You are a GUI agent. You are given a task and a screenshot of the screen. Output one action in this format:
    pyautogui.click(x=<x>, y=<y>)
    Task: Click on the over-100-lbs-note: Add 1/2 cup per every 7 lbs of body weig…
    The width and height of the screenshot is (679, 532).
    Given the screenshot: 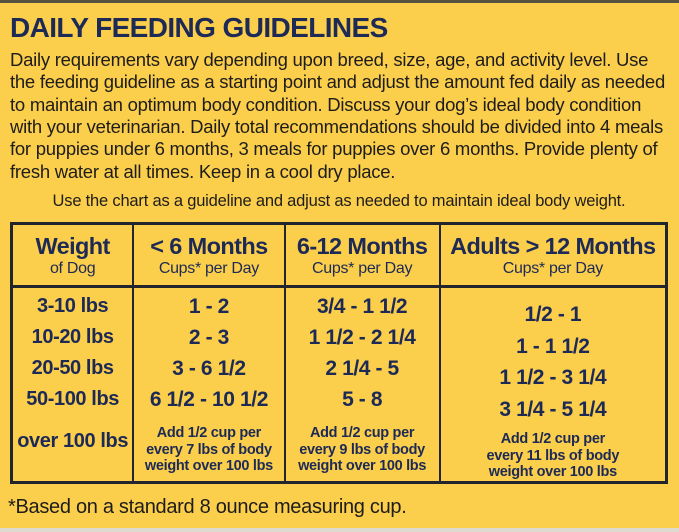 What is the action you would take?
    pyautogui.click(x=208, y=450)
    